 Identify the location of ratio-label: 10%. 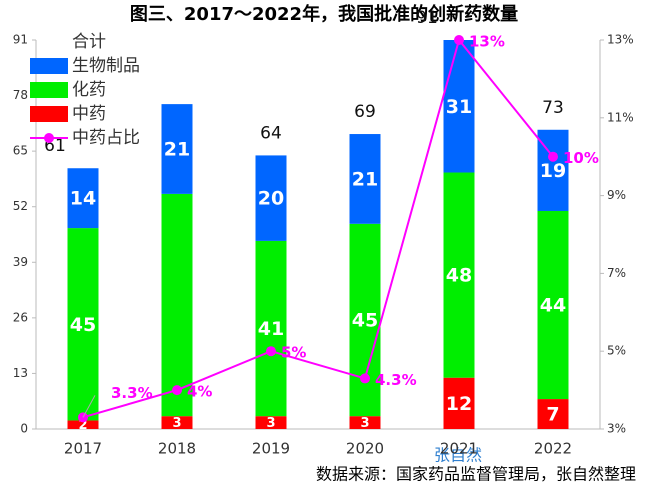
(581, 158).